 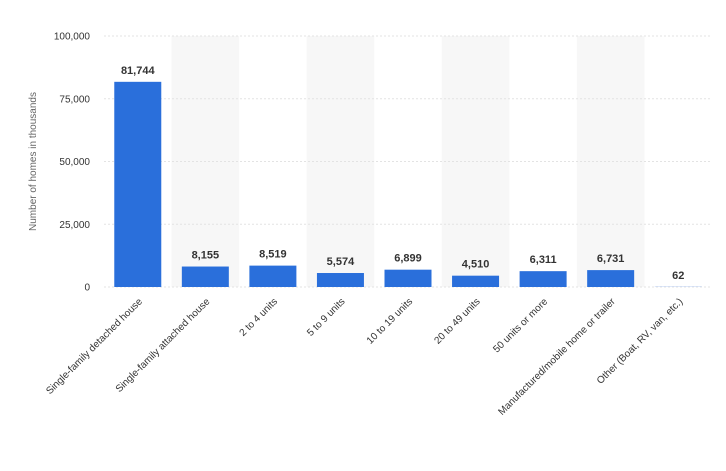 What do you see at coordinates (138, 71) in the screenshot?
I see `data-label: 81,744` at bounding box center [138, 71].